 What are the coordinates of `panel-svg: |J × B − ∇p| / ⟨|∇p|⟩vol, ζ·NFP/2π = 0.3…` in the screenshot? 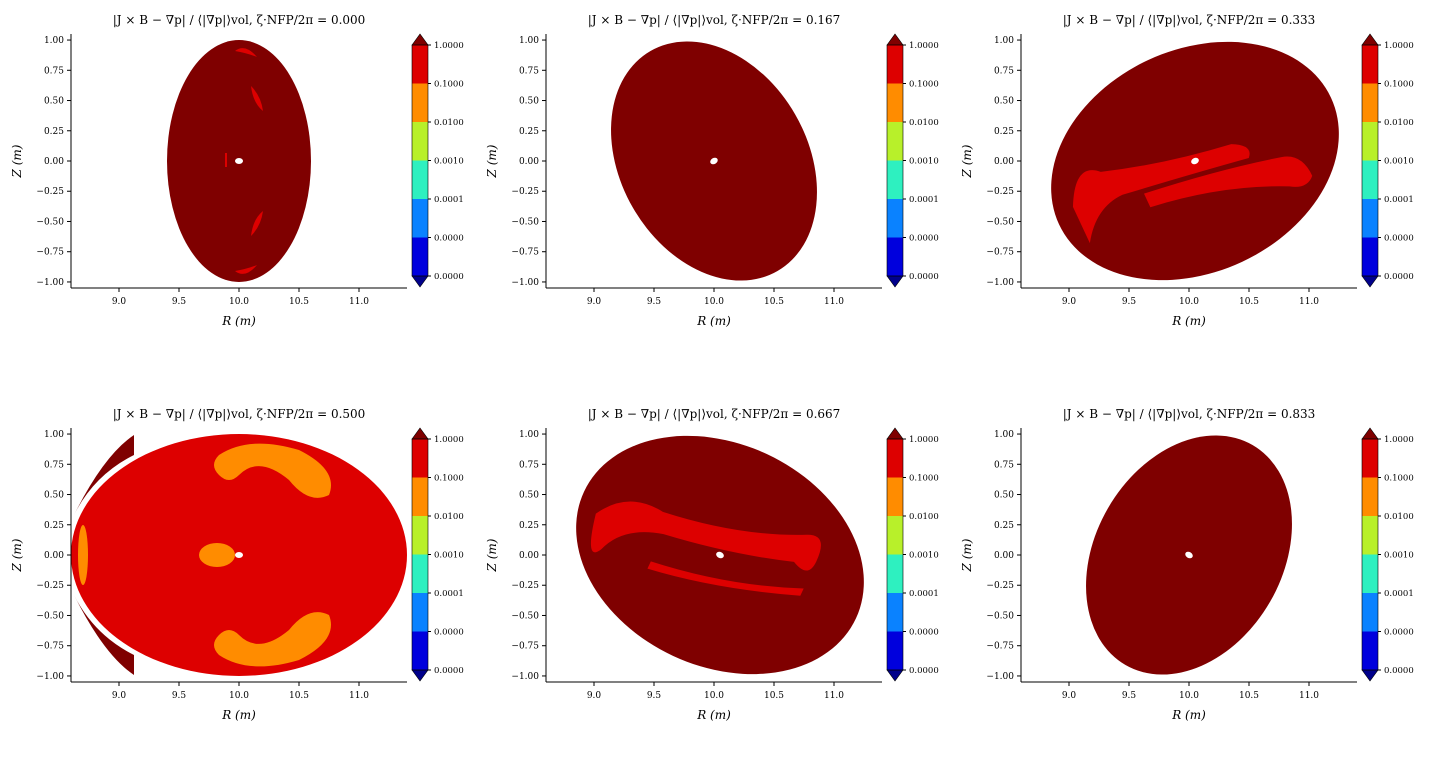 It's located at (1187, 170).